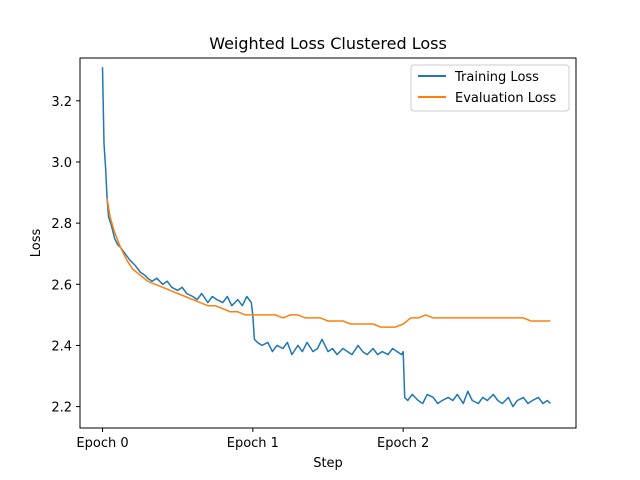 The width and height of the screenshot is (640, 480). What do you see at coordinates (36, 243) in the screenshot?
I see `y-axis-label: Loss` at bounding box center [36, 243].